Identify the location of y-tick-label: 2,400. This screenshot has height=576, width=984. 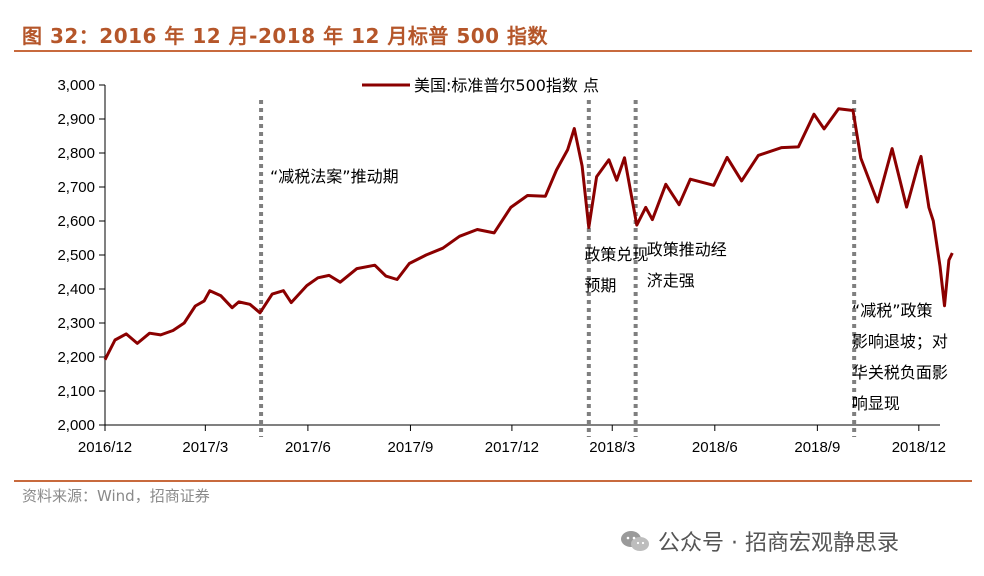
(76, 289).